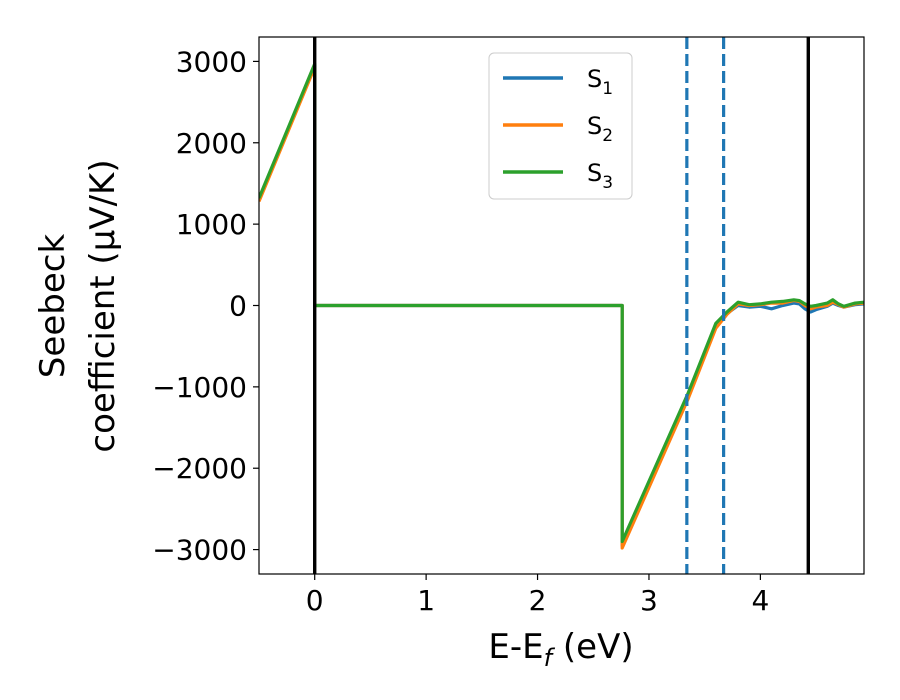 The width and height of the screenshot is (900, 700). What do you see at coordinates (593, 647) in the screenshot?
I see `x-axis-label-unit: (eV)` at bounding box center [593, 647].